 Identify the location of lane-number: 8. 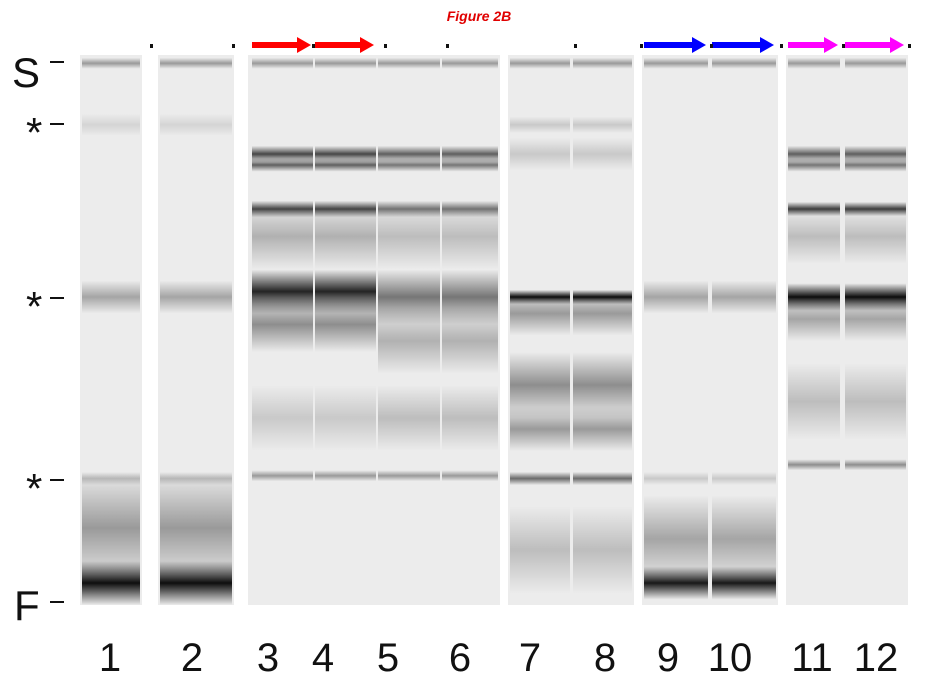
(605, 658).